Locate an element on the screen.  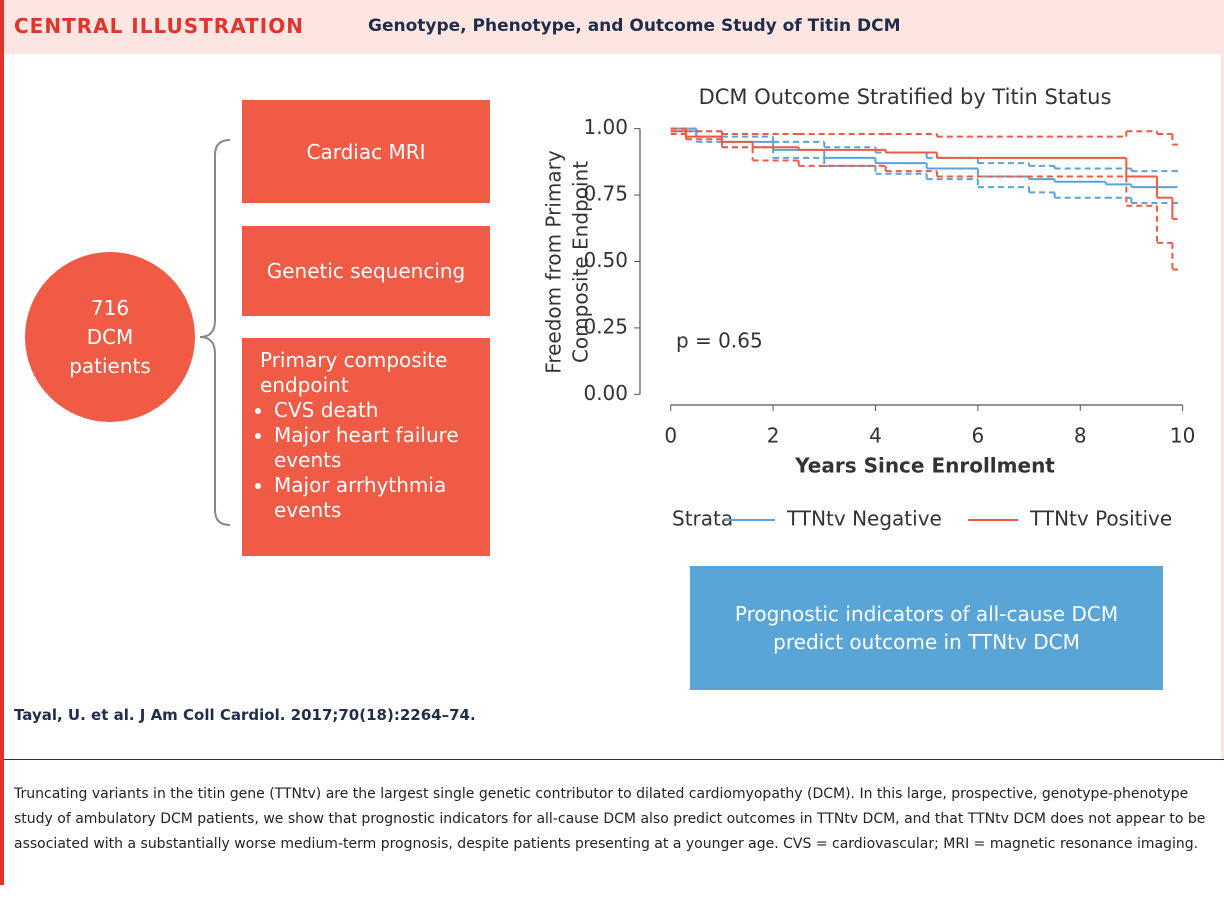
y-axis-label: Composite Endpoint is located at coordinates (581, 262).